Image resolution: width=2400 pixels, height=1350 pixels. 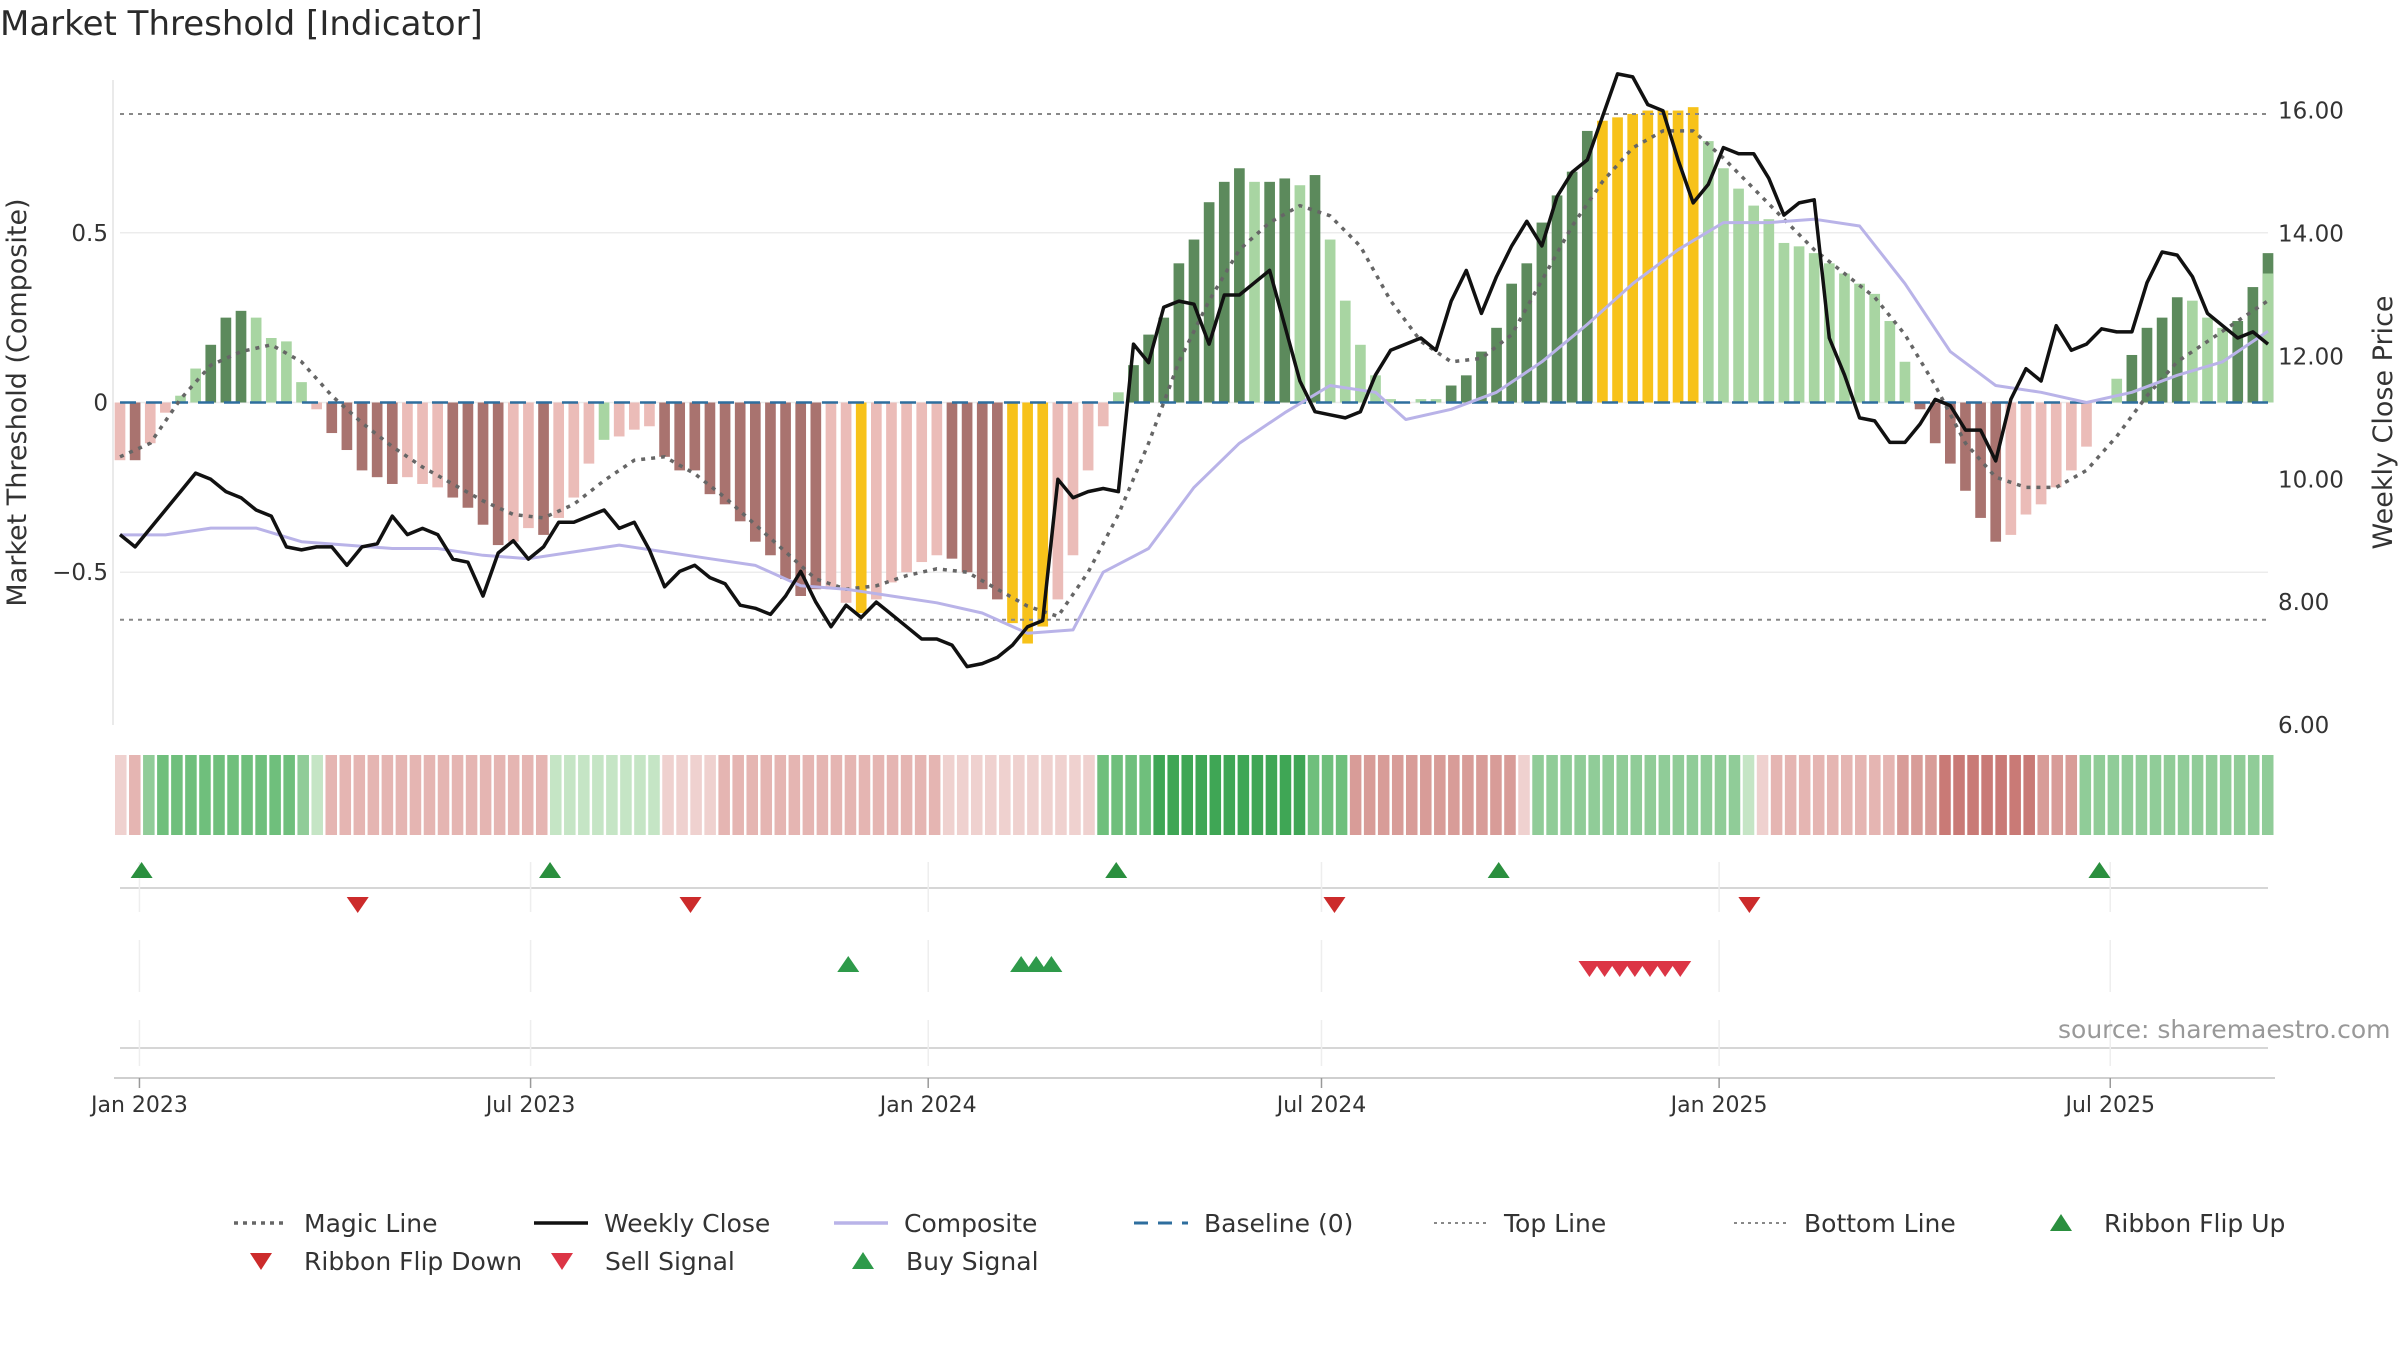 I want to click on ribbon-flip-down-marker, so click(x=357, y=905).